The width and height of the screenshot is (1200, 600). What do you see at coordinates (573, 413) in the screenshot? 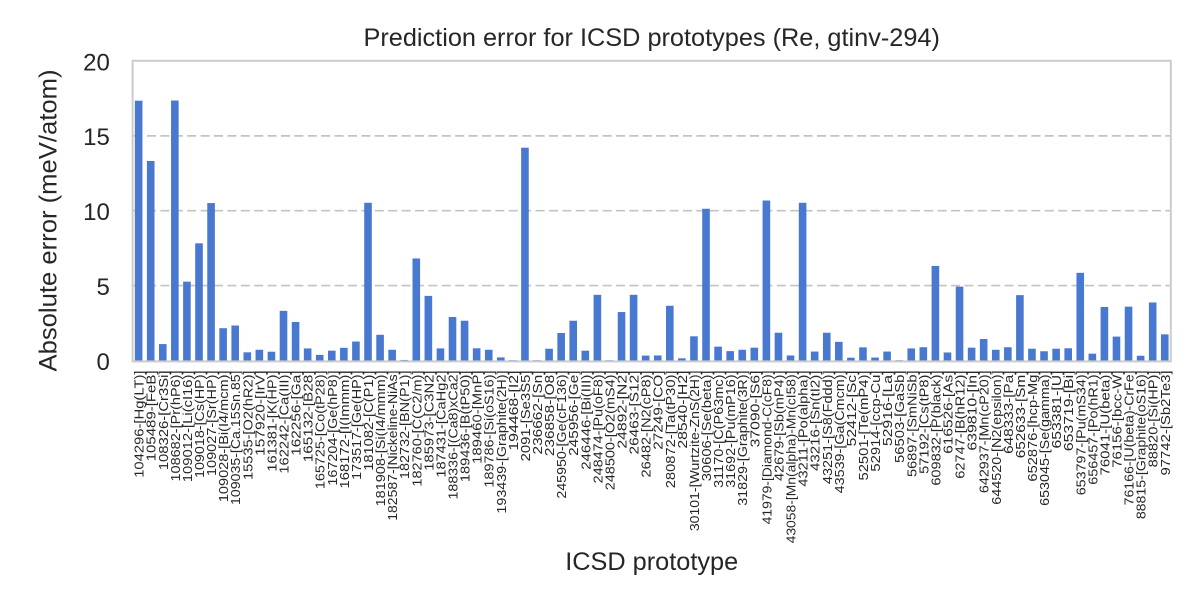
I see `svg-text: 245956-[Ge]` at bounding box center [573, 413].